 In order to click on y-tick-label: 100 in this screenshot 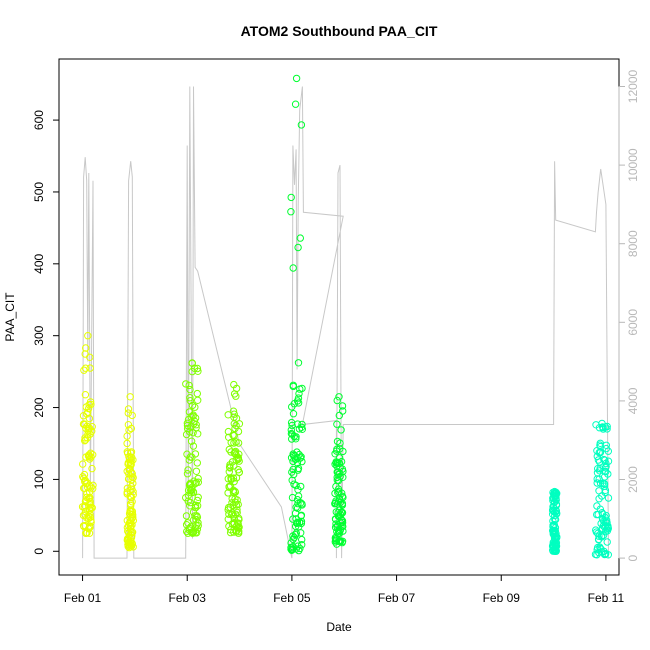, I will do `click(39, 479)`.